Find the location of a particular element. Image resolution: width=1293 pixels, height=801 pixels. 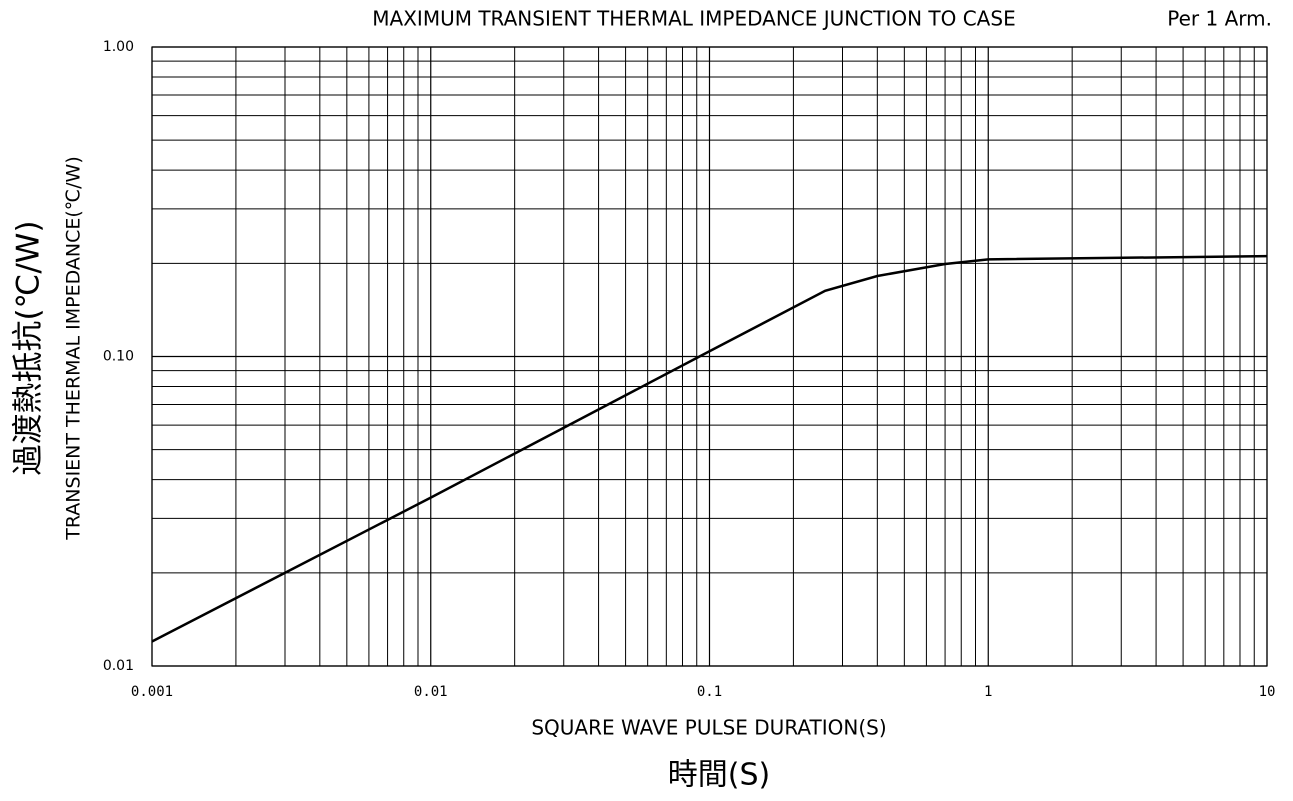

annotation: Per 1 Arm. is located at coordinates (1219, 19).